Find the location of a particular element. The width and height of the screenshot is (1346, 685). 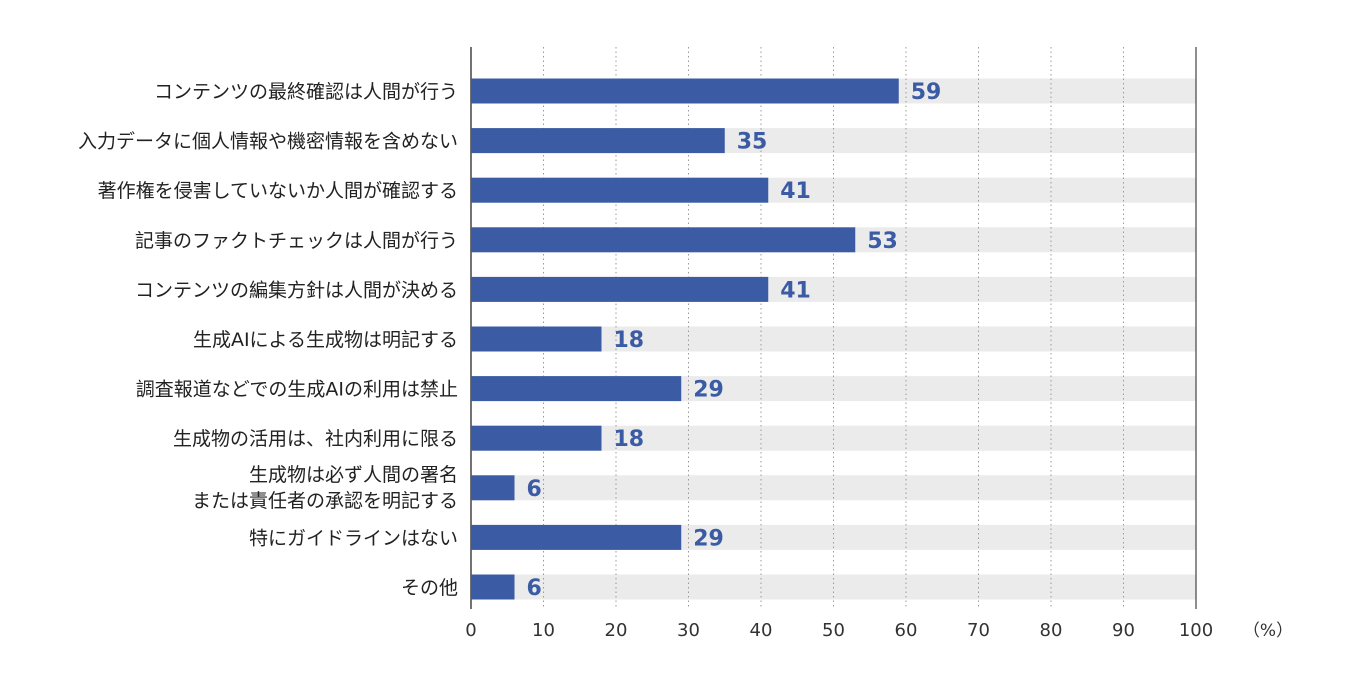

x-axis-unit: （%） is located at coordinates (1268, 631).